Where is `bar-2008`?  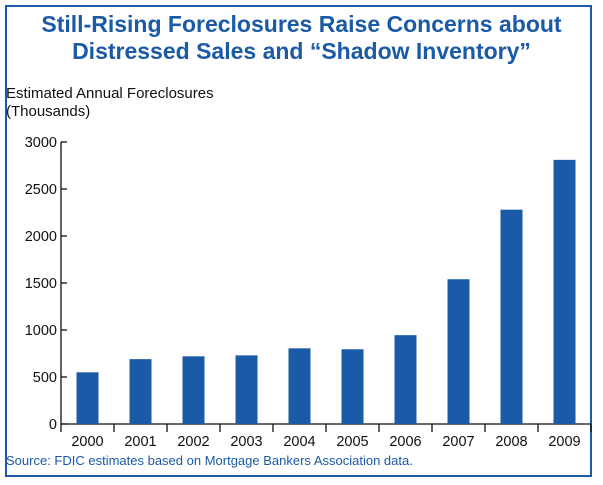 bar-2008 is located at coordinates (511, 316).